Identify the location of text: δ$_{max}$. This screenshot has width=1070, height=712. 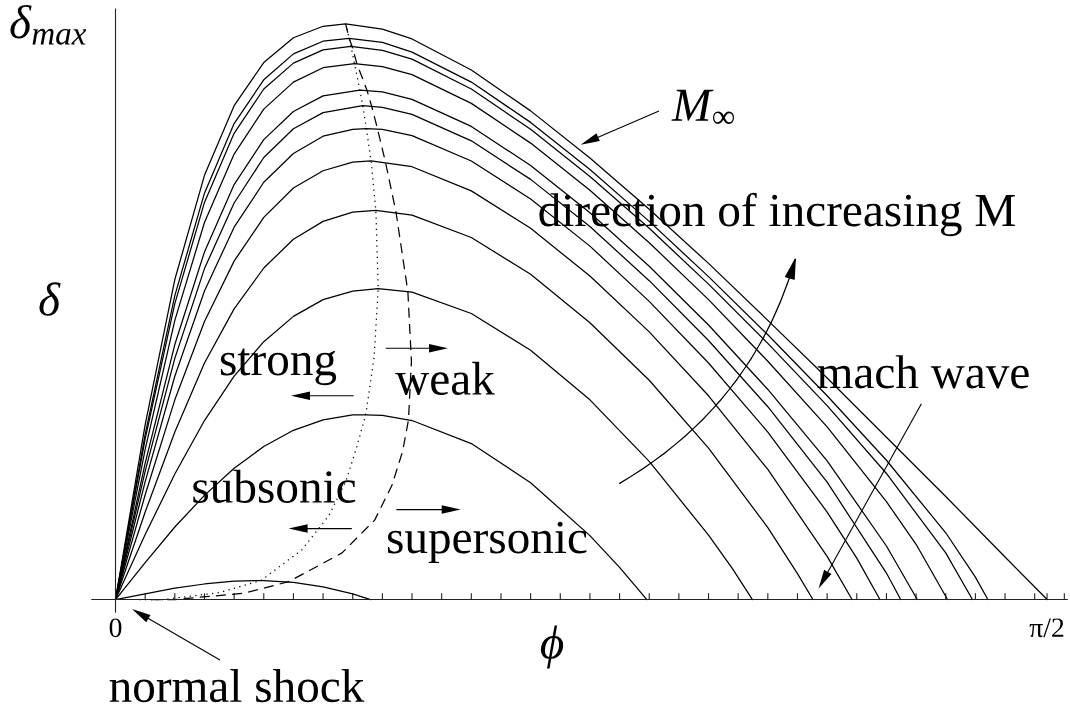
(48, 24).